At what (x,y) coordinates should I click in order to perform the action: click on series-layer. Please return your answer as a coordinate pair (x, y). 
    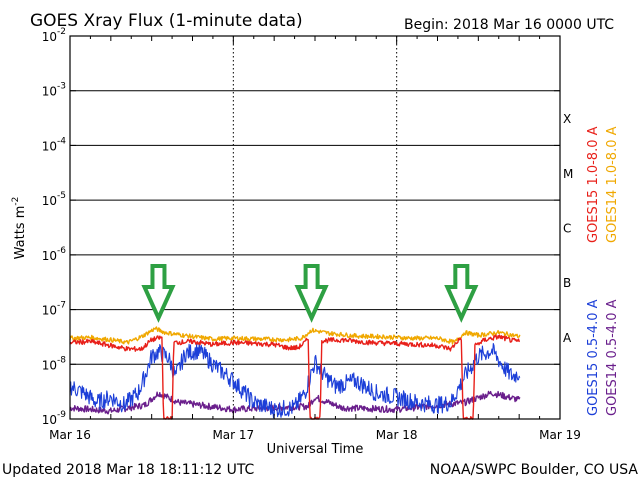
    Looking at the image, I should click on (295, 373).